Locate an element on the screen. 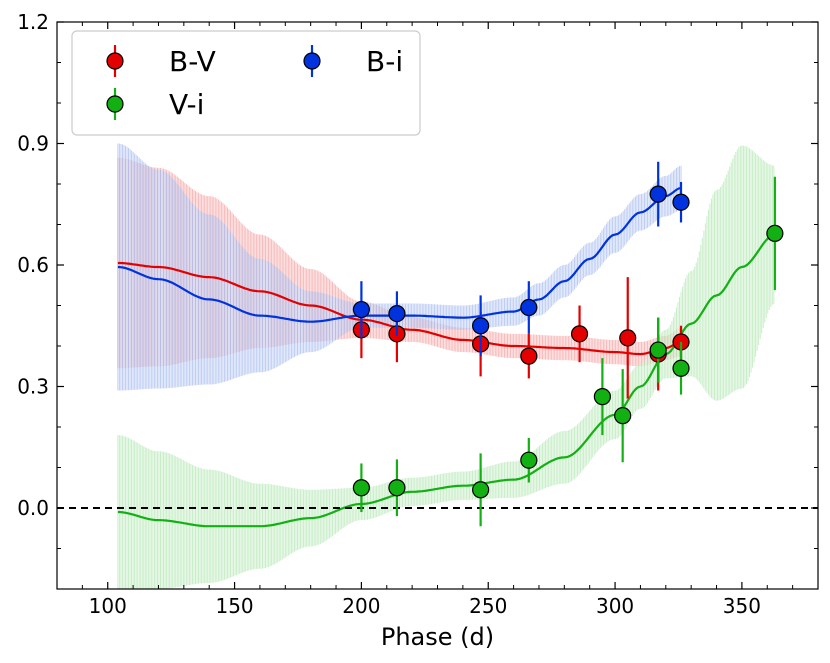 The height and width of the screenshot is (663, 830). legend-label: B-i is located at coordinates (384, 61).